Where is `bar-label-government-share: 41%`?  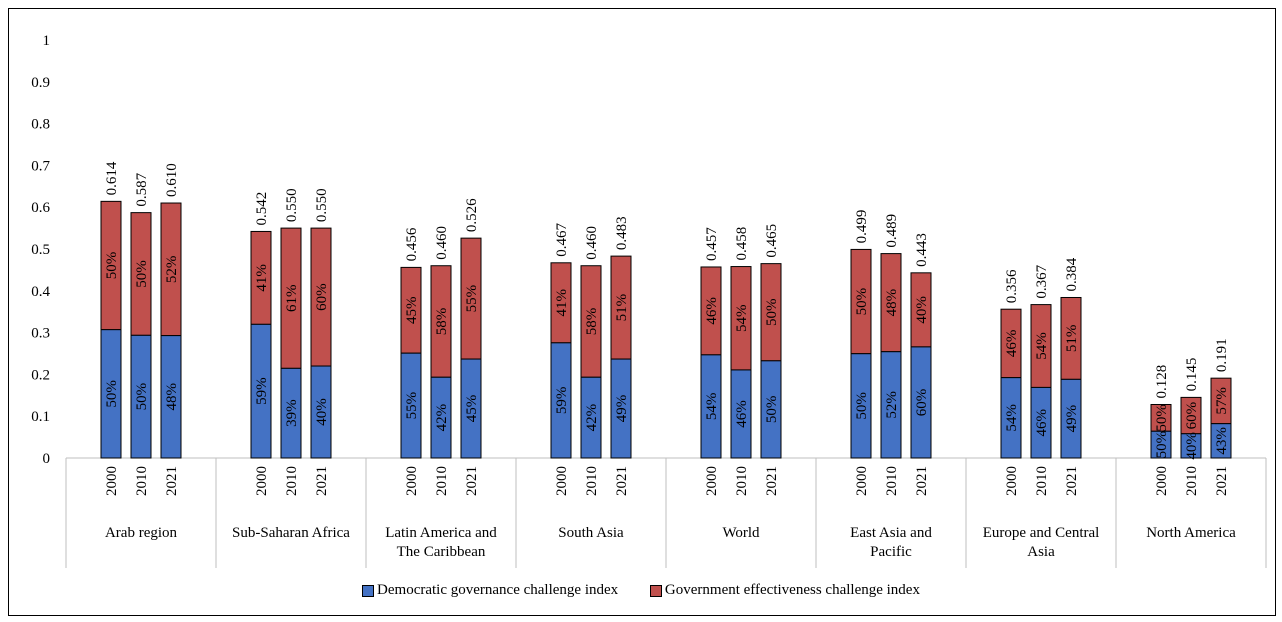
bar-label-government-share: 41% is located at coordinates (262, 278).